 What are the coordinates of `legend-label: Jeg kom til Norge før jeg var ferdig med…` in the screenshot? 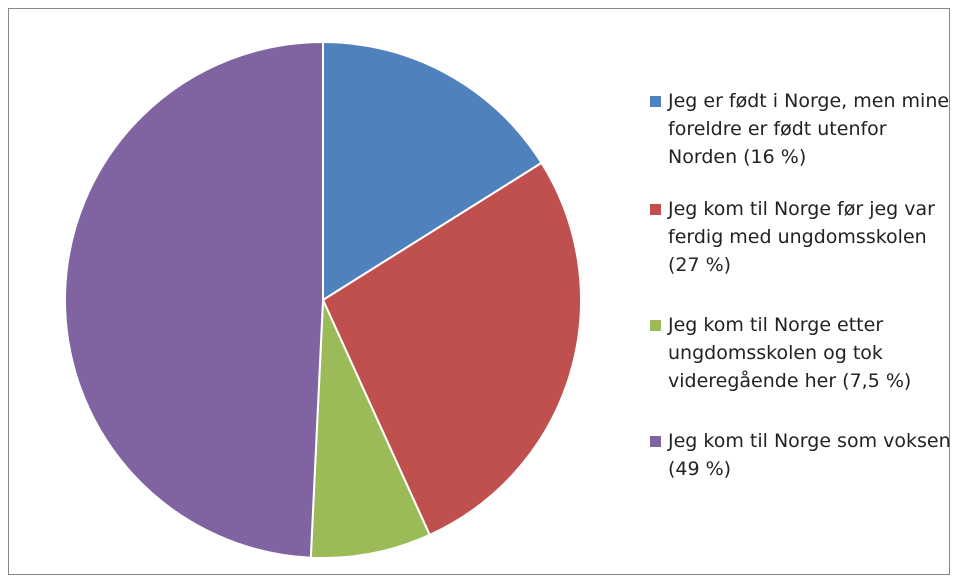 It's located at (801, 237).